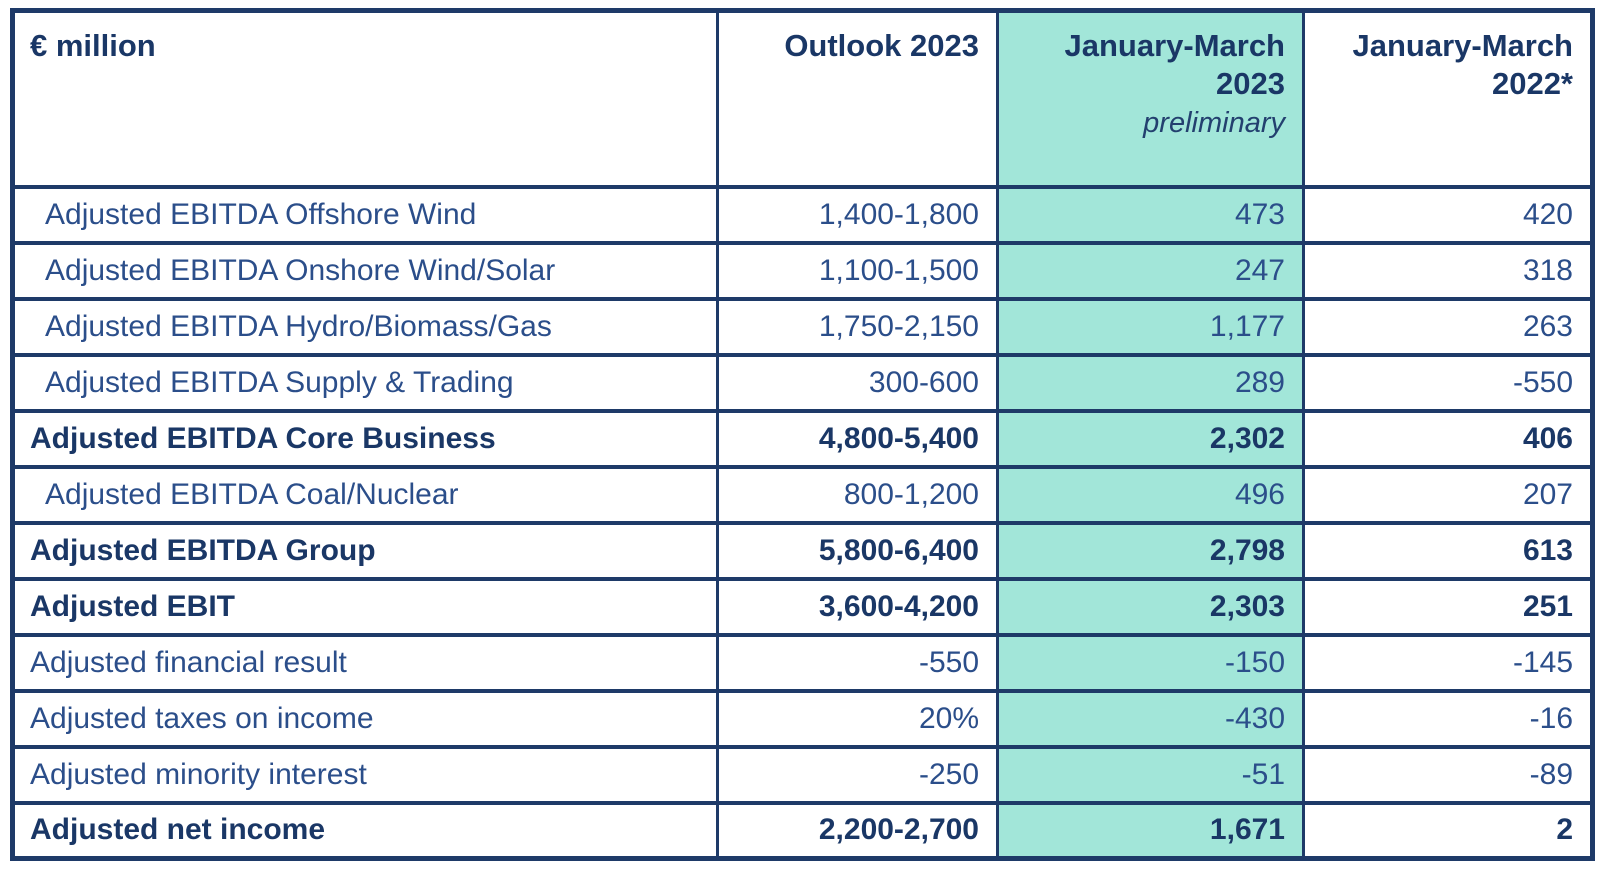 This screenshot has height=878, width=1600. I want to click on jan-mar-2023-value-cell: 1,671, so click(1150, 830).